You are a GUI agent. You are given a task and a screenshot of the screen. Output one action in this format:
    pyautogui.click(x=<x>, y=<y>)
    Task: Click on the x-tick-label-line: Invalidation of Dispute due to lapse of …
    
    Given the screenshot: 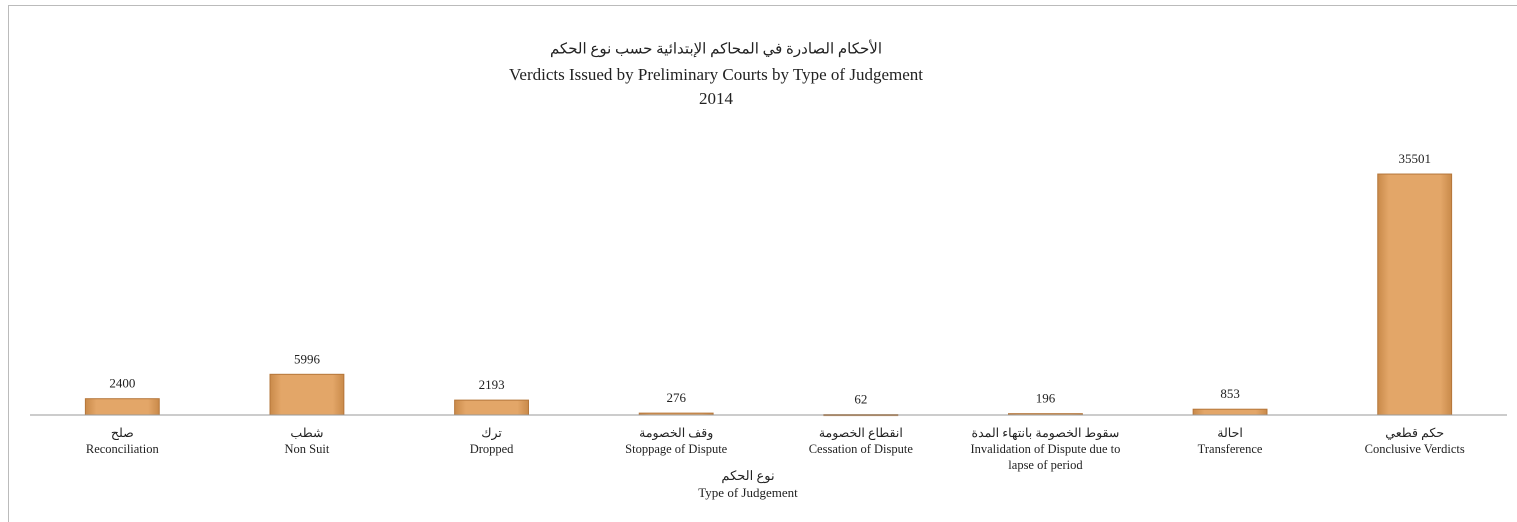 What is the action you would take?
    pyautogui.click(x=1045, y=457)
    